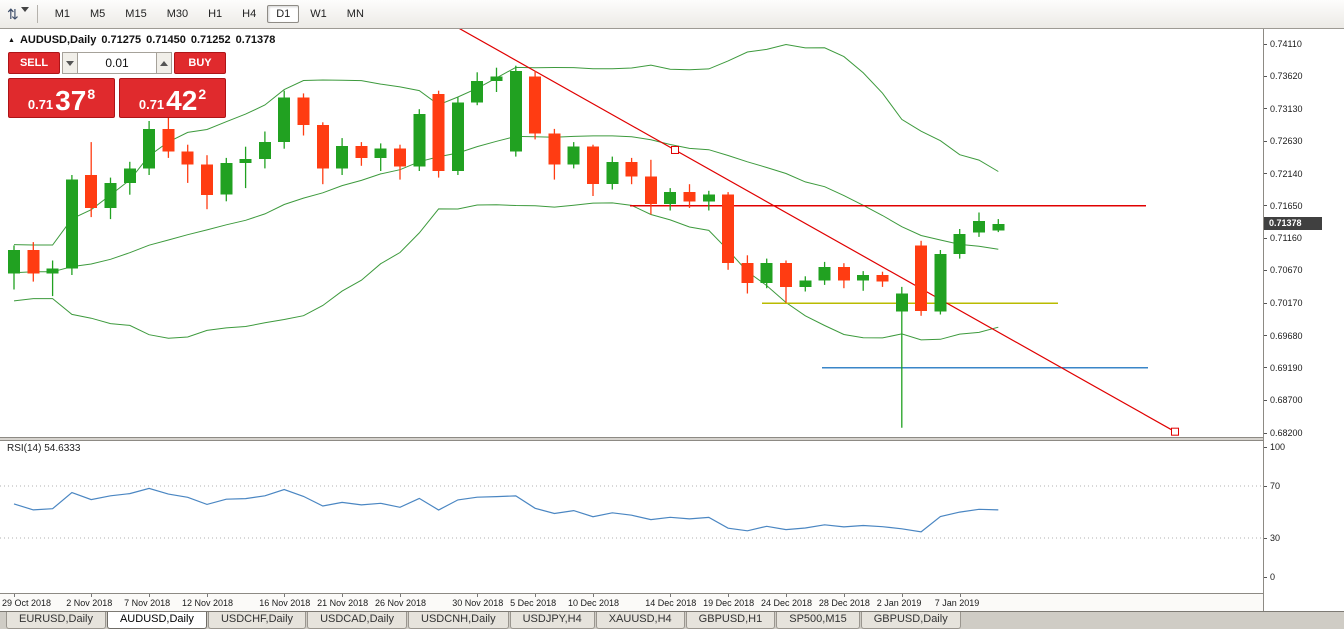  Describe the element at coordinates (98, 14) in the screenshot. I see `timeframe-button-m5: M5` at that location.